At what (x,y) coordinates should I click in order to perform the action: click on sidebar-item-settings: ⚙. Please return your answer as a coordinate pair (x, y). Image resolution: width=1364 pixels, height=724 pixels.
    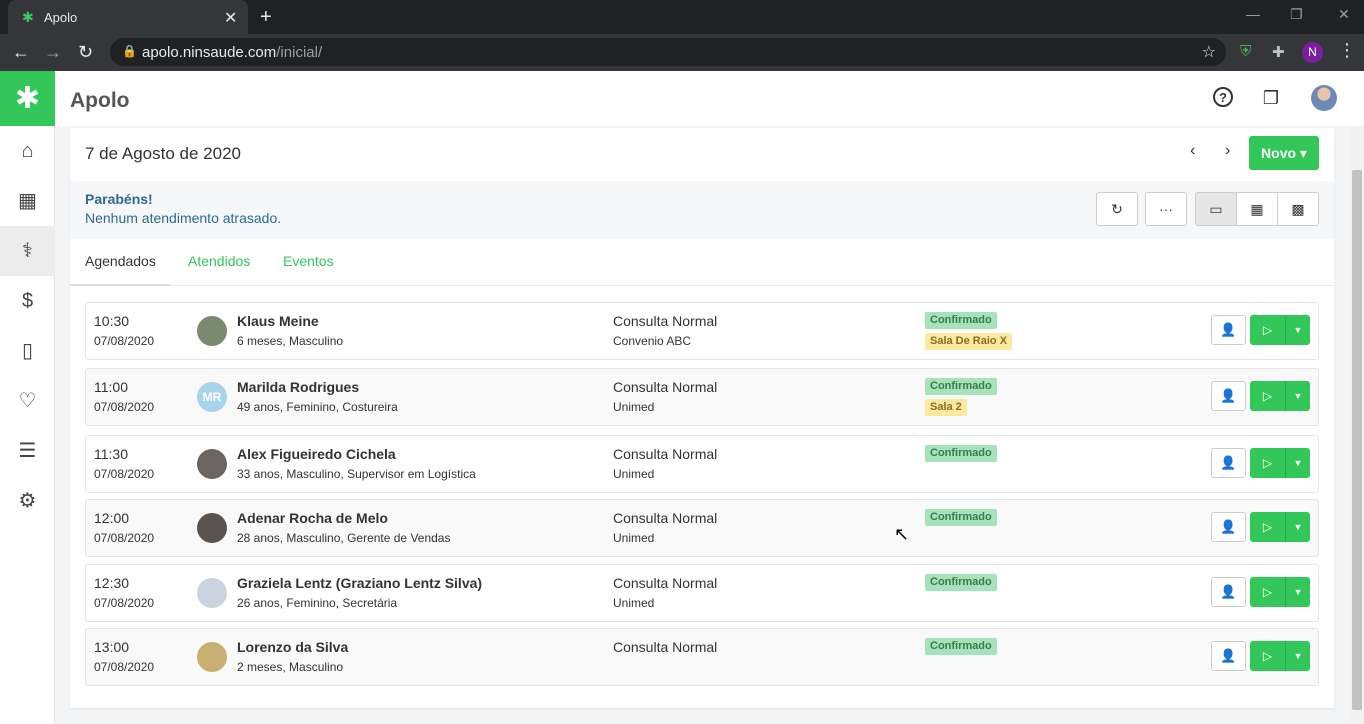
    Looking at the image, I should click on (27, 501).